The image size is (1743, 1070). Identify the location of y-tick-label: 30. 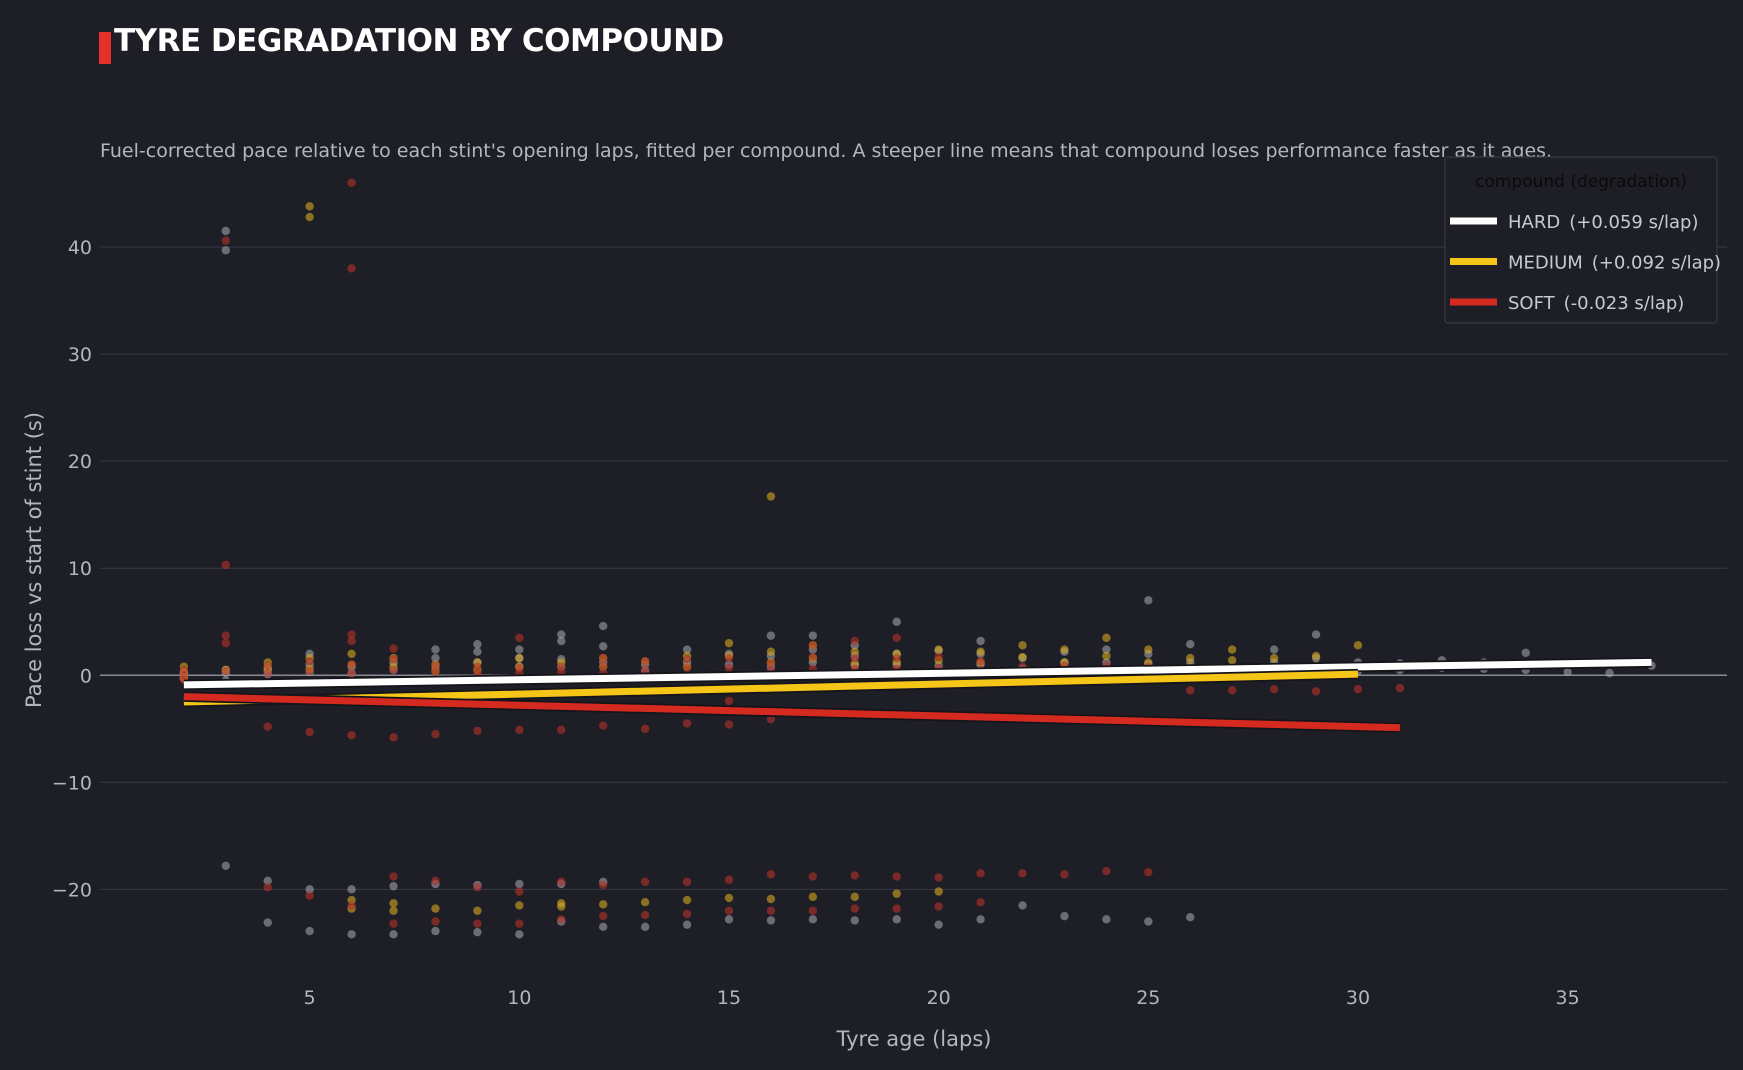
(80, 355).